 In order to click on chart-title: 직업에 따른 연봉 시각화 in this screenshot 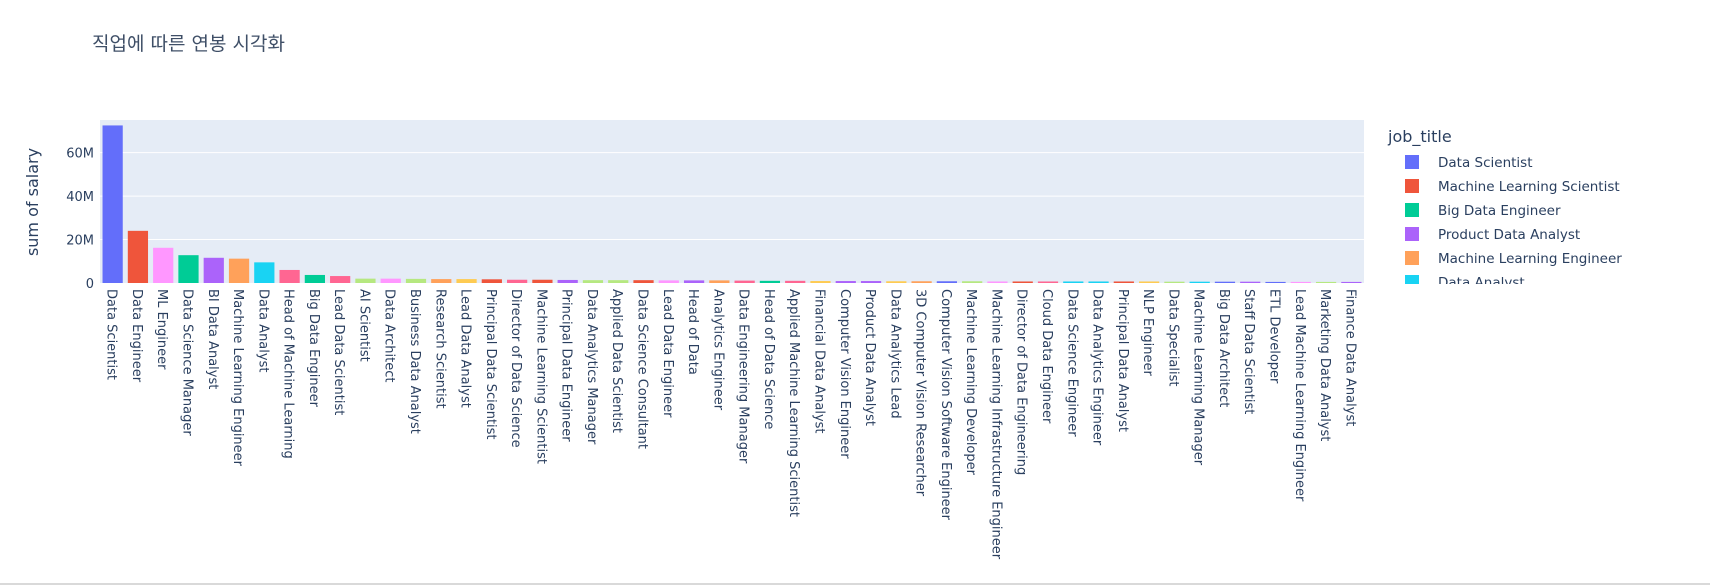, I will do `click(188, 44)`.